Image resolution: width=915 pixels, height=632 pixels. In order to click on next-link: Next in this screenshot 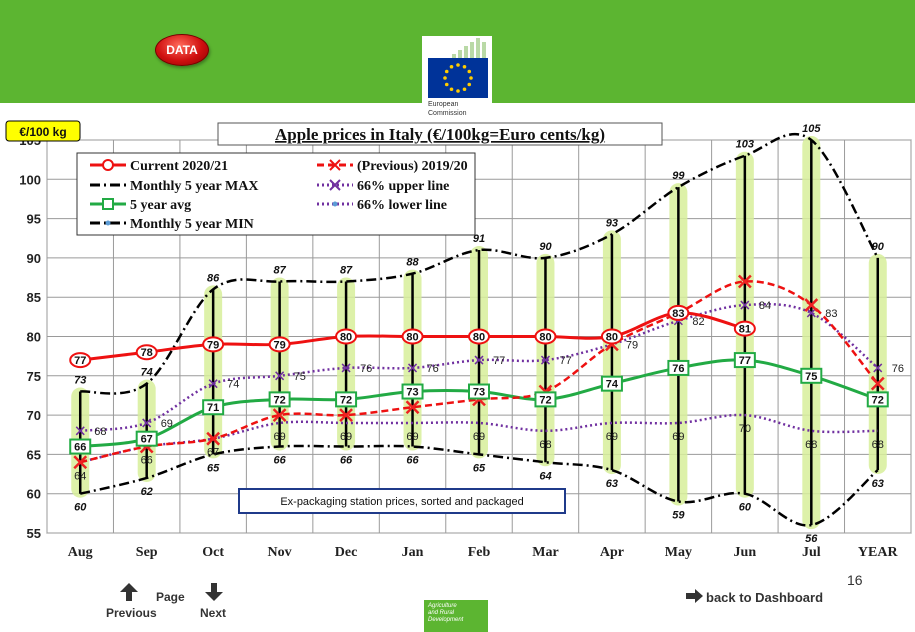, I will do `click(213, 613)`.